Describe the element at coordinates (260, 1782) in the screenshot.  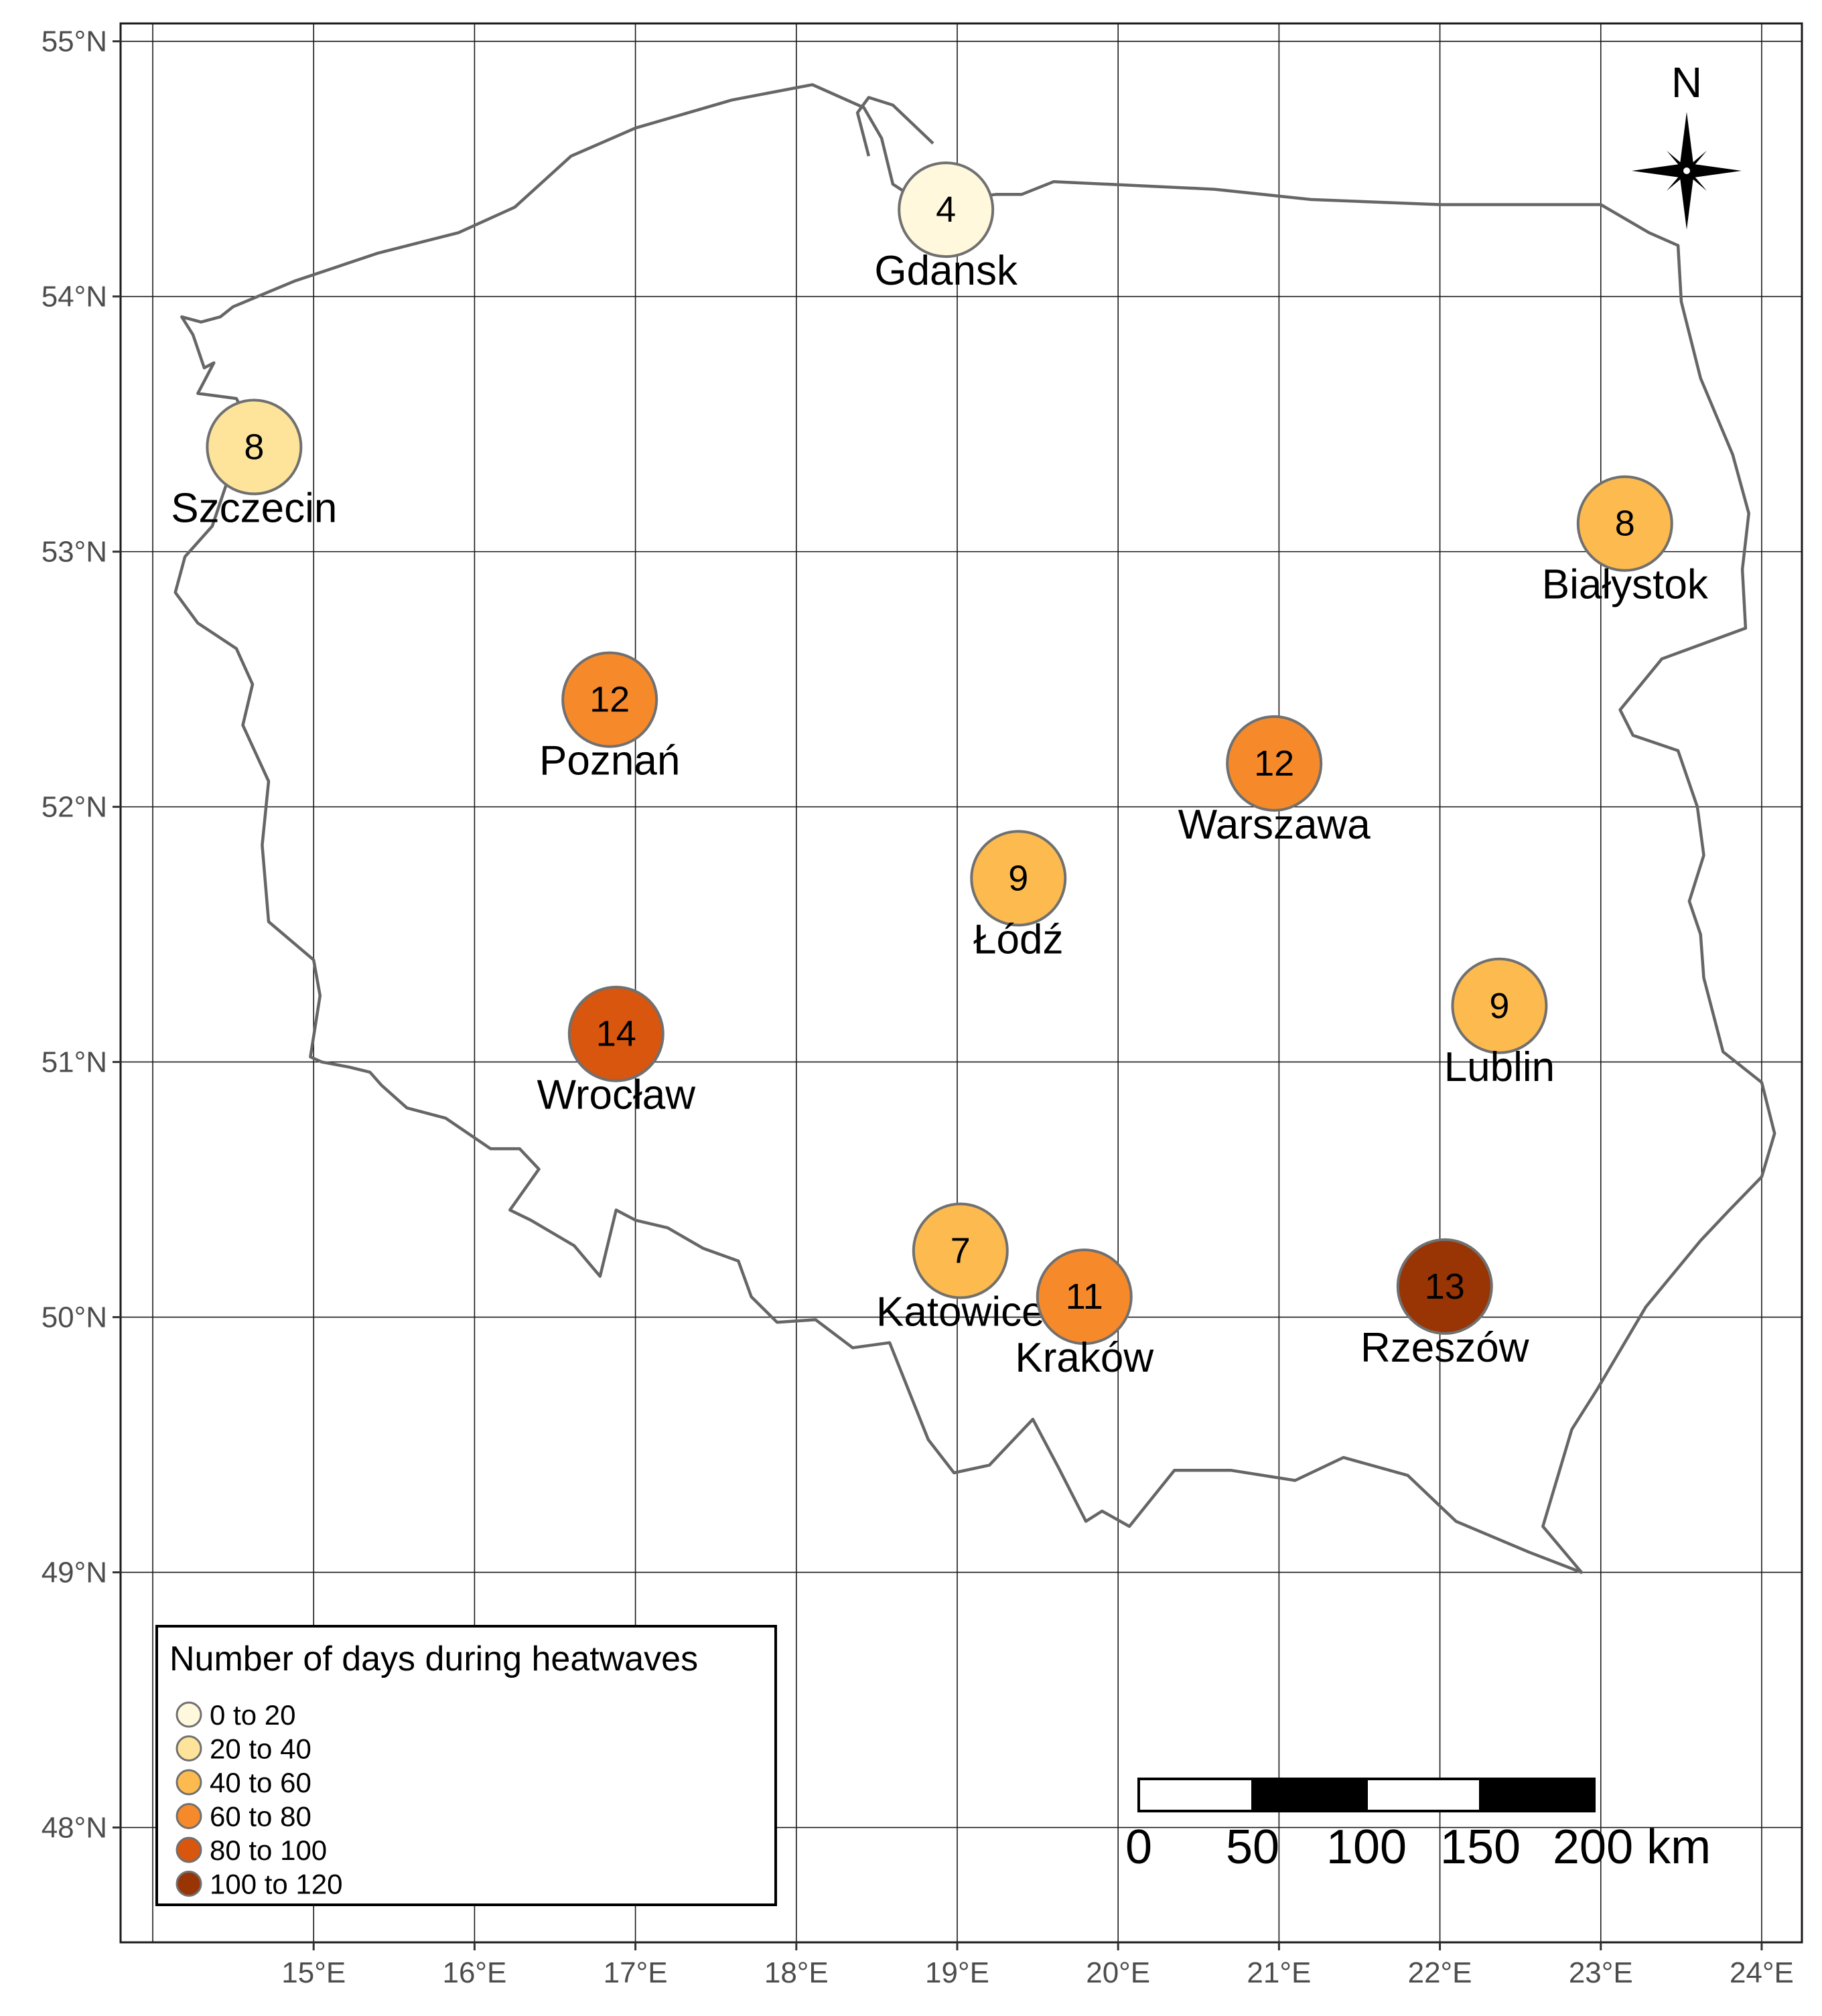
I see `legend-item-label: 40 to 60` at that location.